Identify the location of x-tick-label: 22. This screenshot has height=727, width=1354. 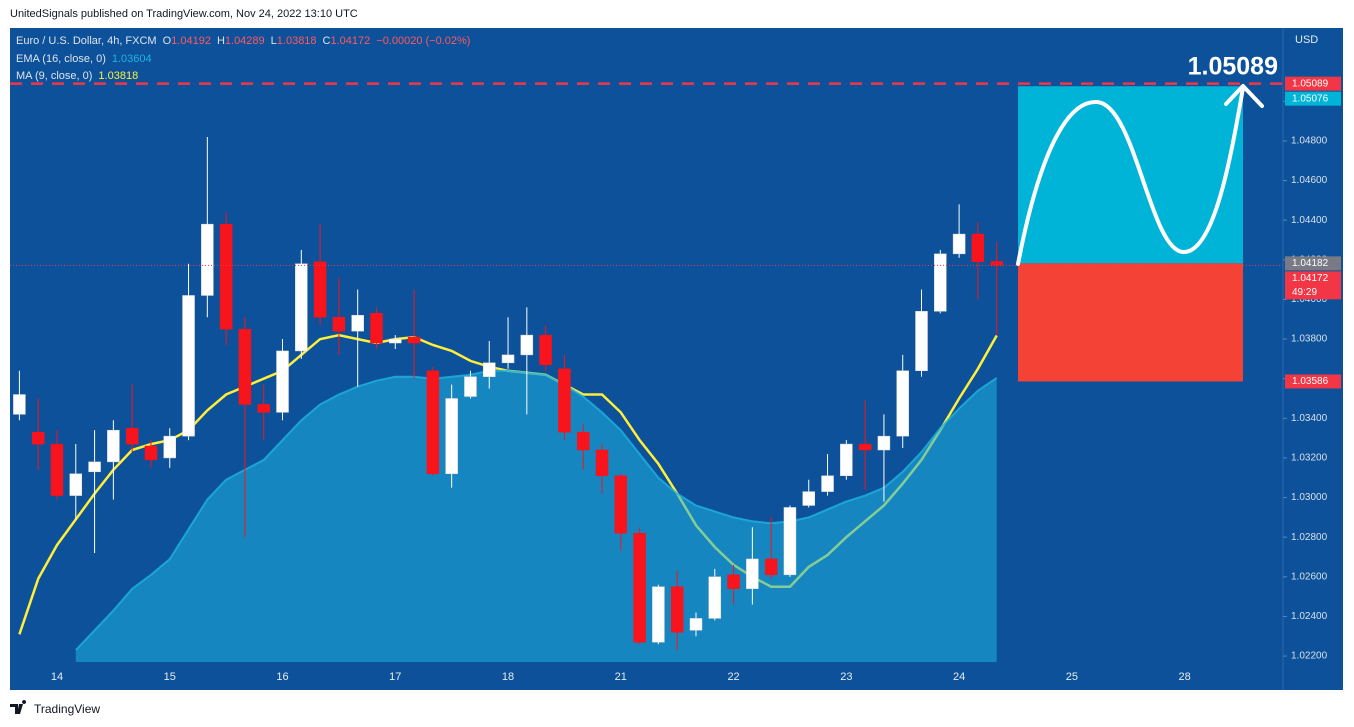
(733, 677).